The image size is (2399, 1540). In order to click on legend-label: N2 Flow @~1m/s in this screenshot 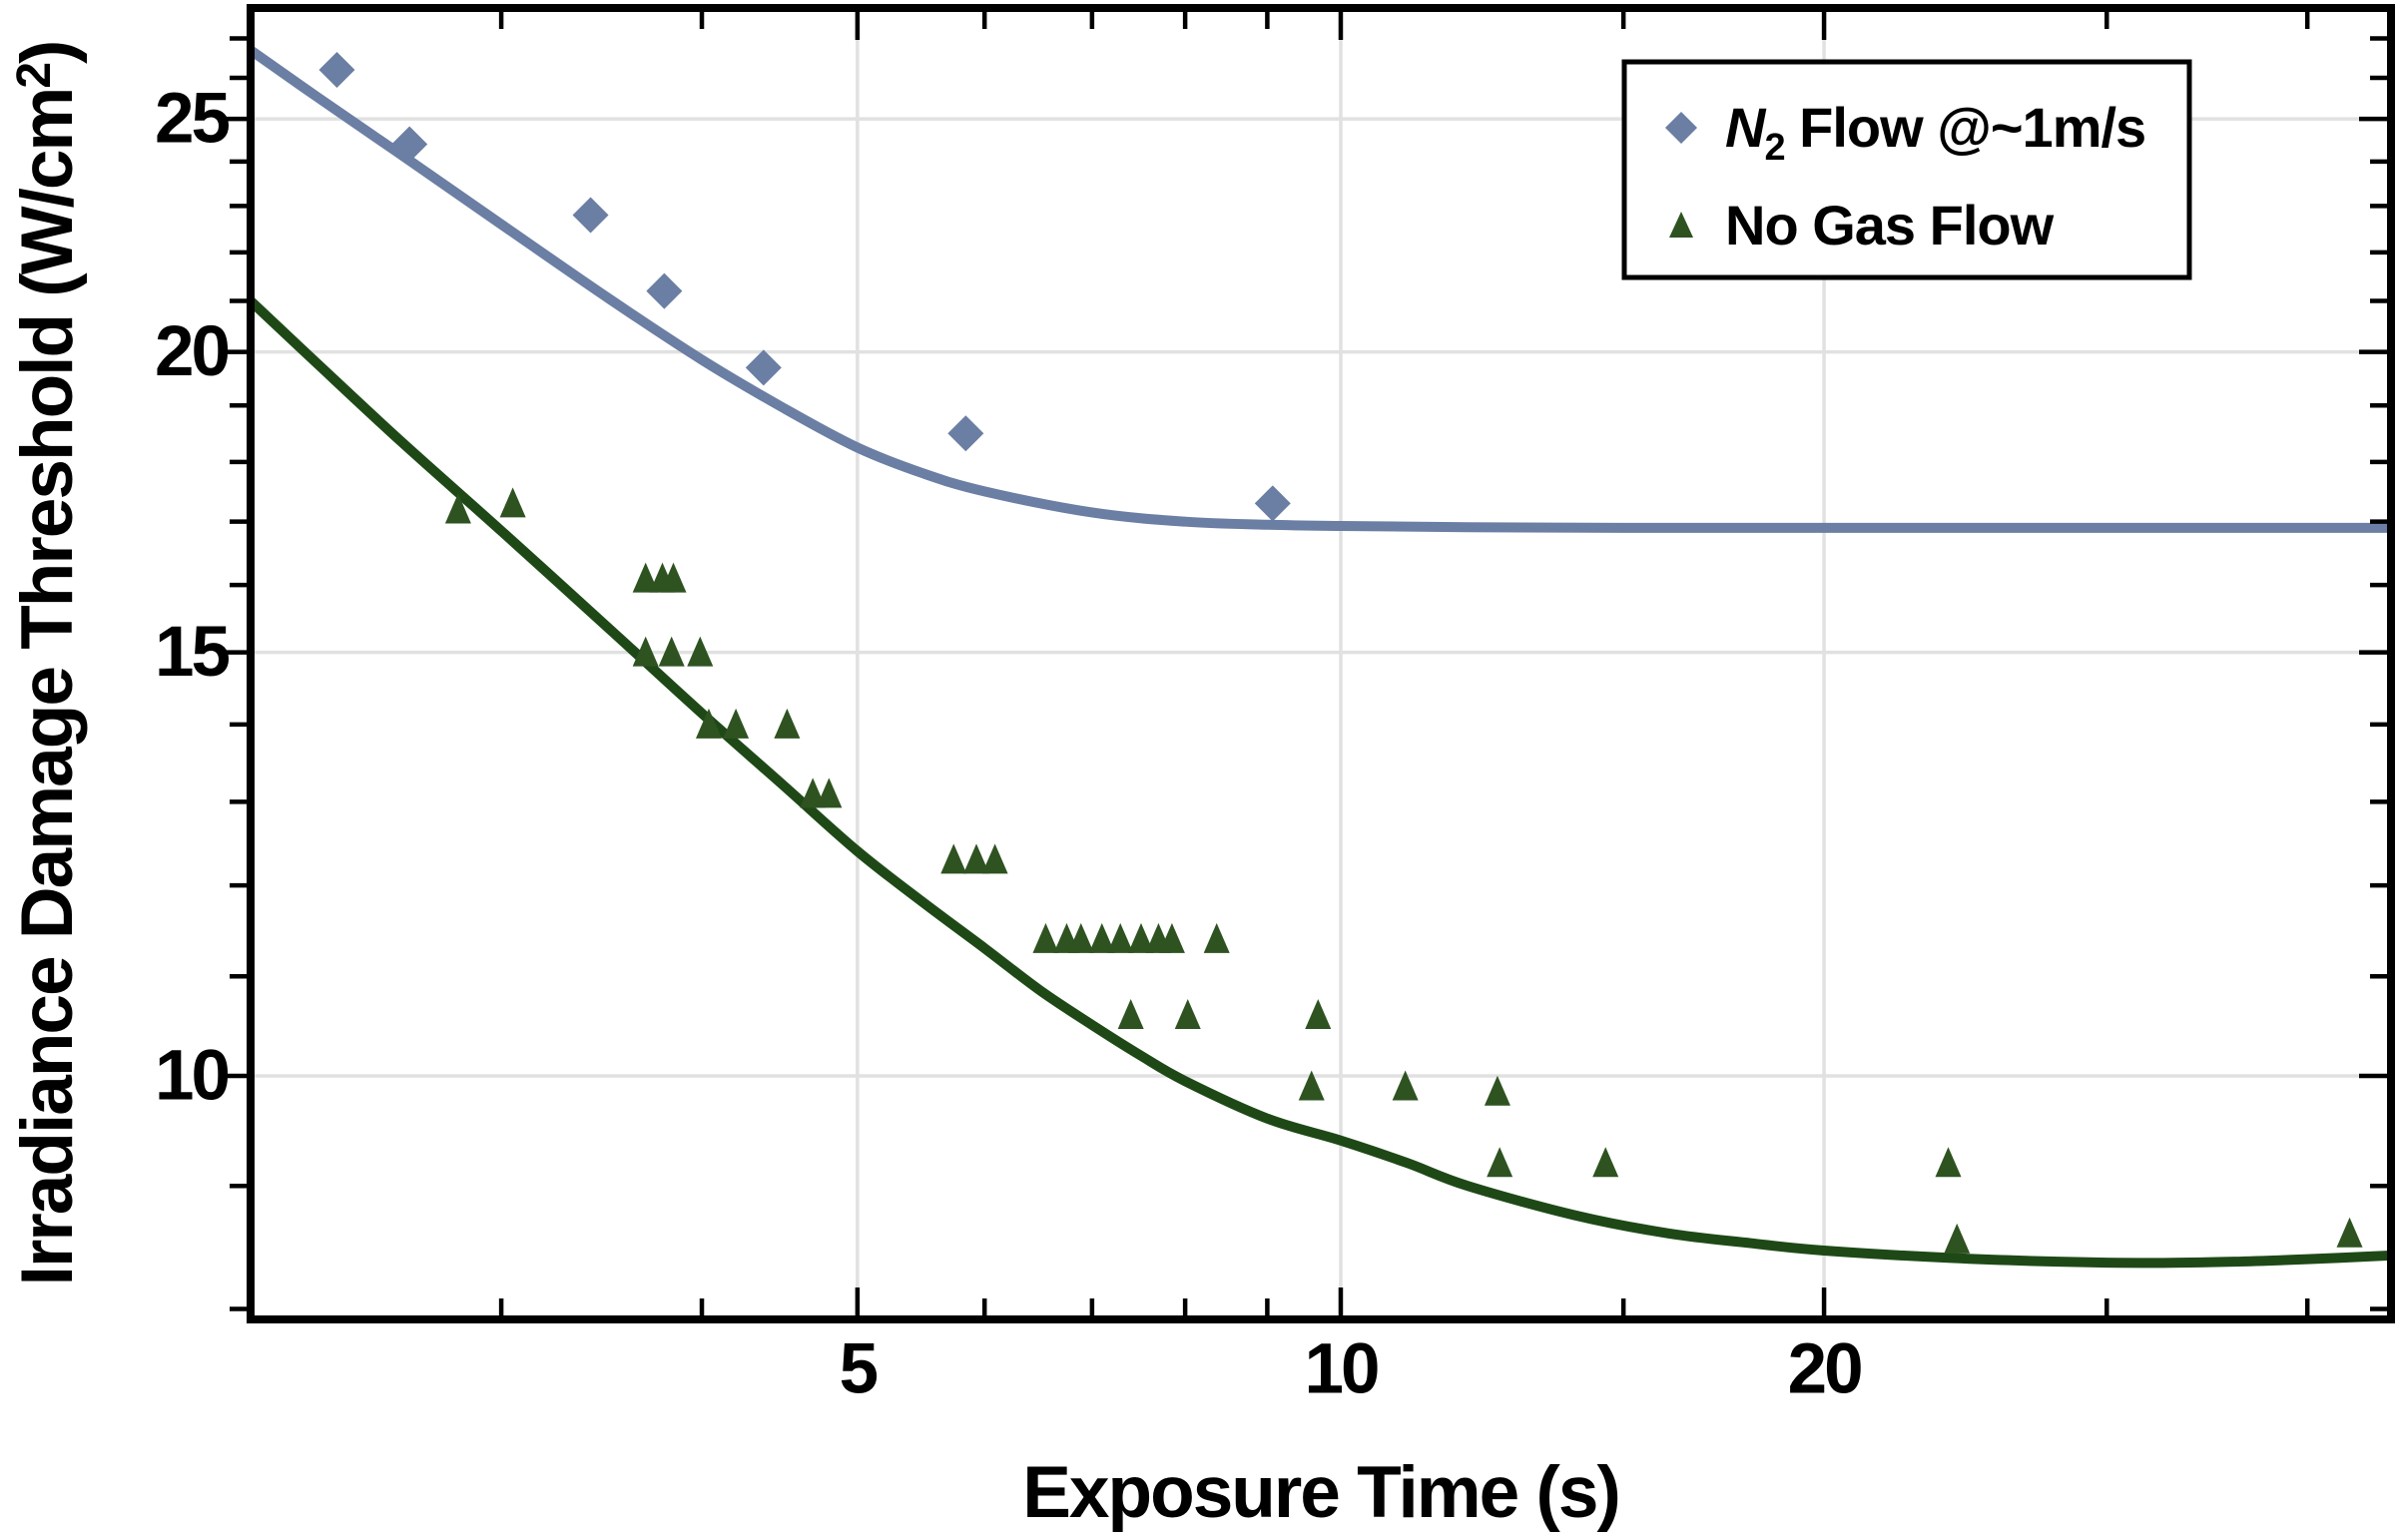, I will do `click(1935, 132)`.